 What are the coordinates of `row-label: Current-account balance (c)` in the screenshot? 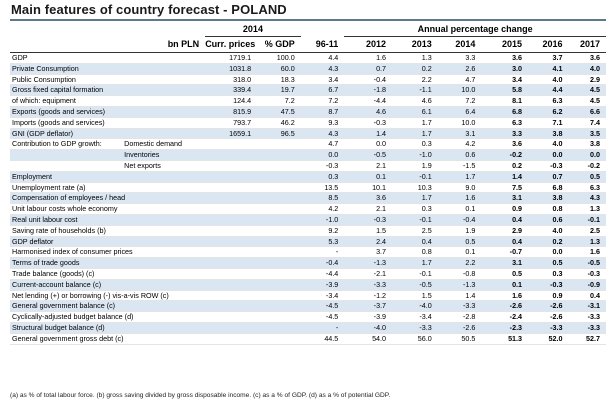 It's located at (108, 285).